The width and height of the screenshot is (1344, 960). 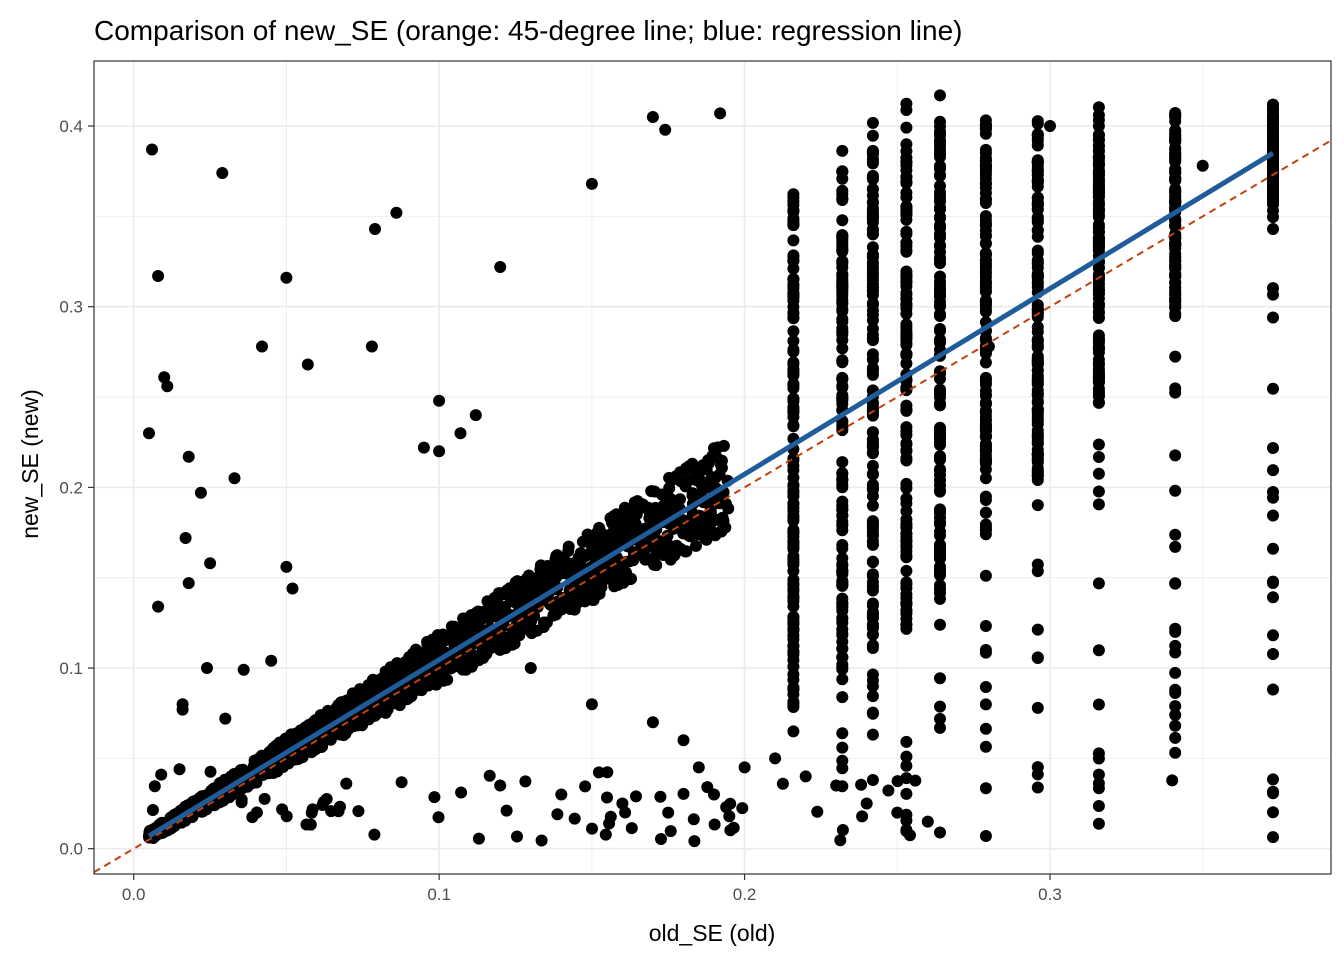 I want to click on y-tick-label: 0.2, so click(x=71, y=487).